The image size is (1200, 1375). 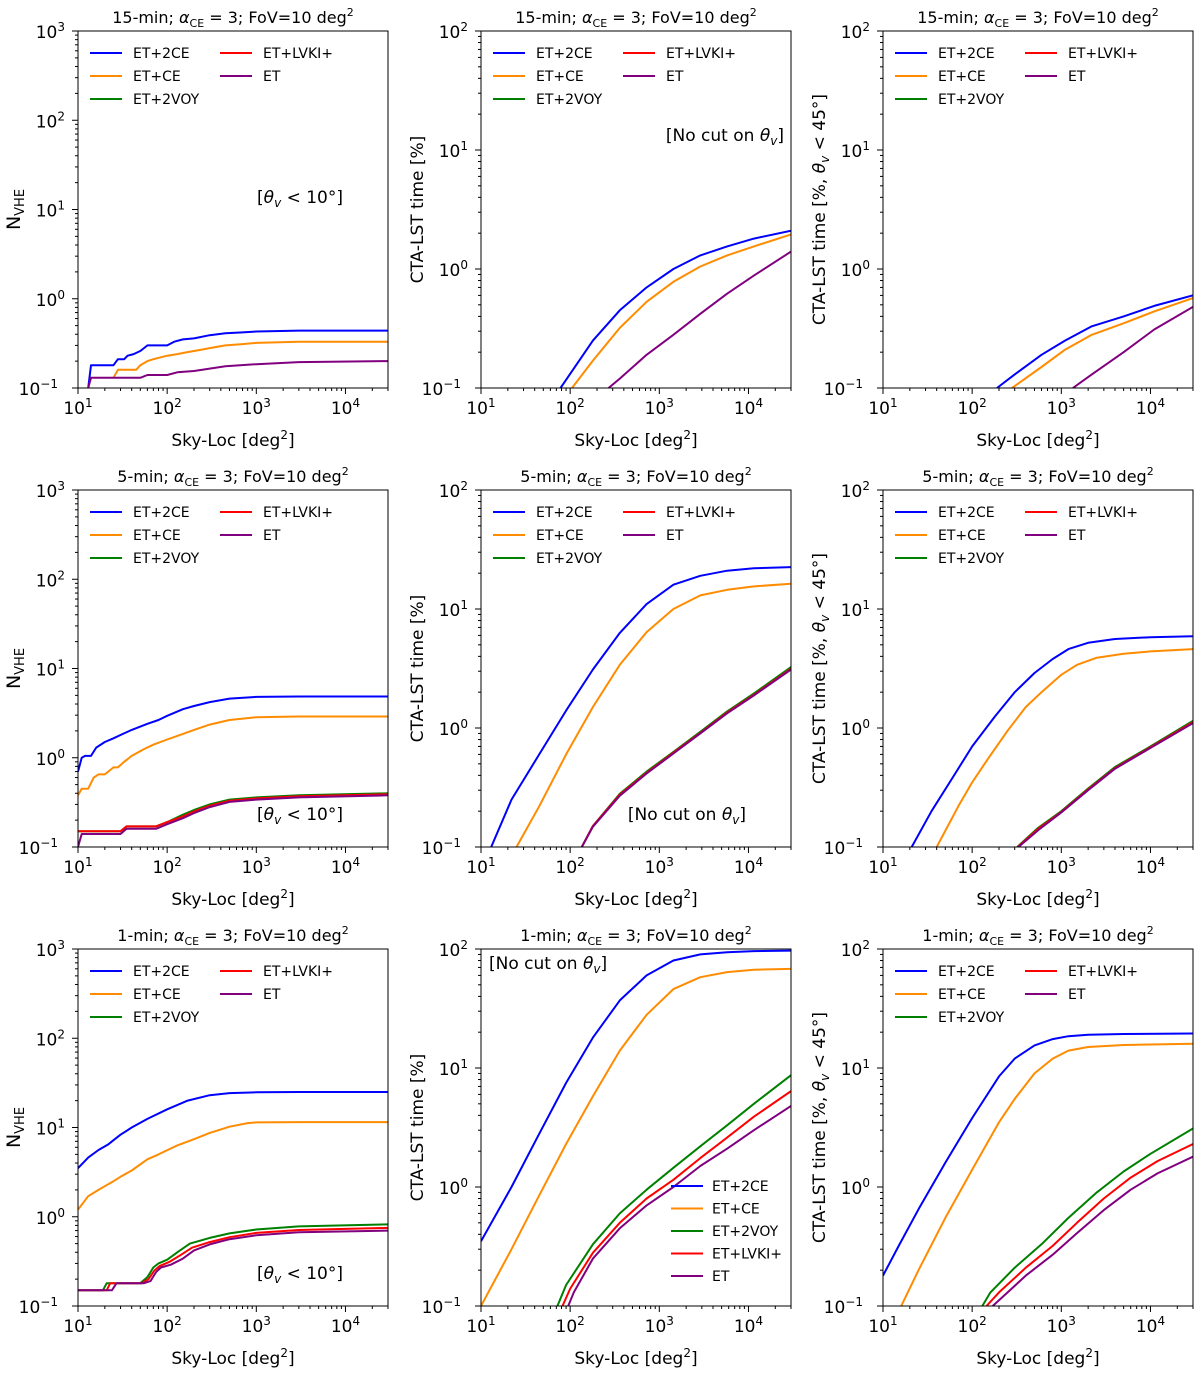 I want to click on y-axis-label: CTA-LST time [%], so click(x=418, y=1128).